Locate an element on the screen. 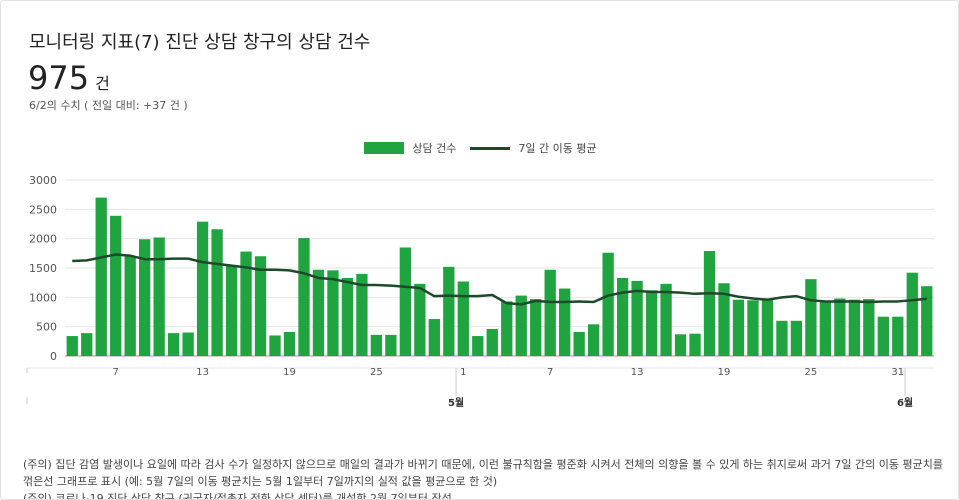 The height and width of the screenshot is (500, 959). y-tick-label: 1500 is located at coordinates (43, 268).